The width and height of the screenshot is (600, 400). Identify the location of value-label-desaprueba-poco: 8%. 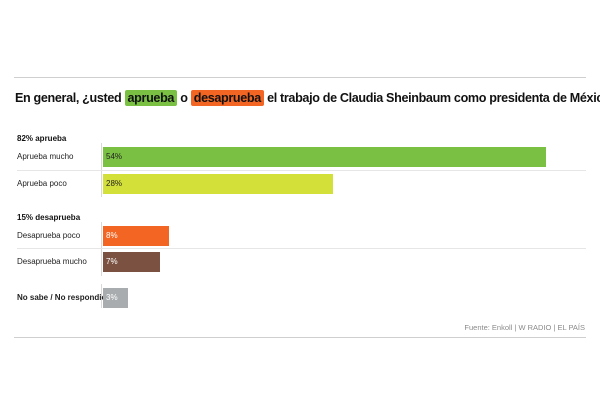
(112, 235).